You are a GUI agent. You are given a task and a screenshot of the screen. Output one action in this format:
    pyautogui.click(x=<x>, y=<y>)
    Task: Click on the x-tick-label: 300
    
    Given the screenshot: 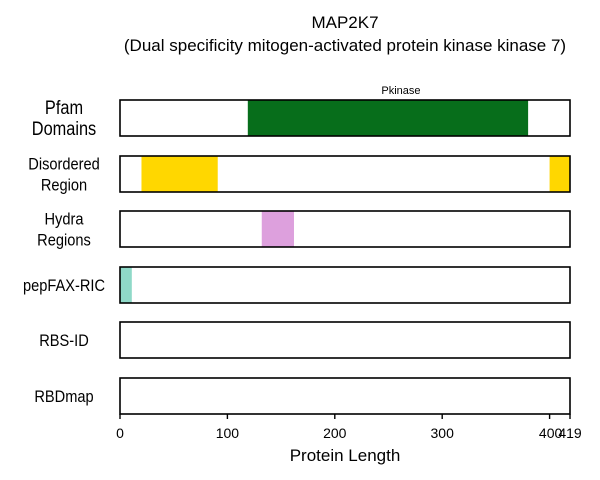 What is the action you would take?
    pyautogui.click(x=443, y=433)
    